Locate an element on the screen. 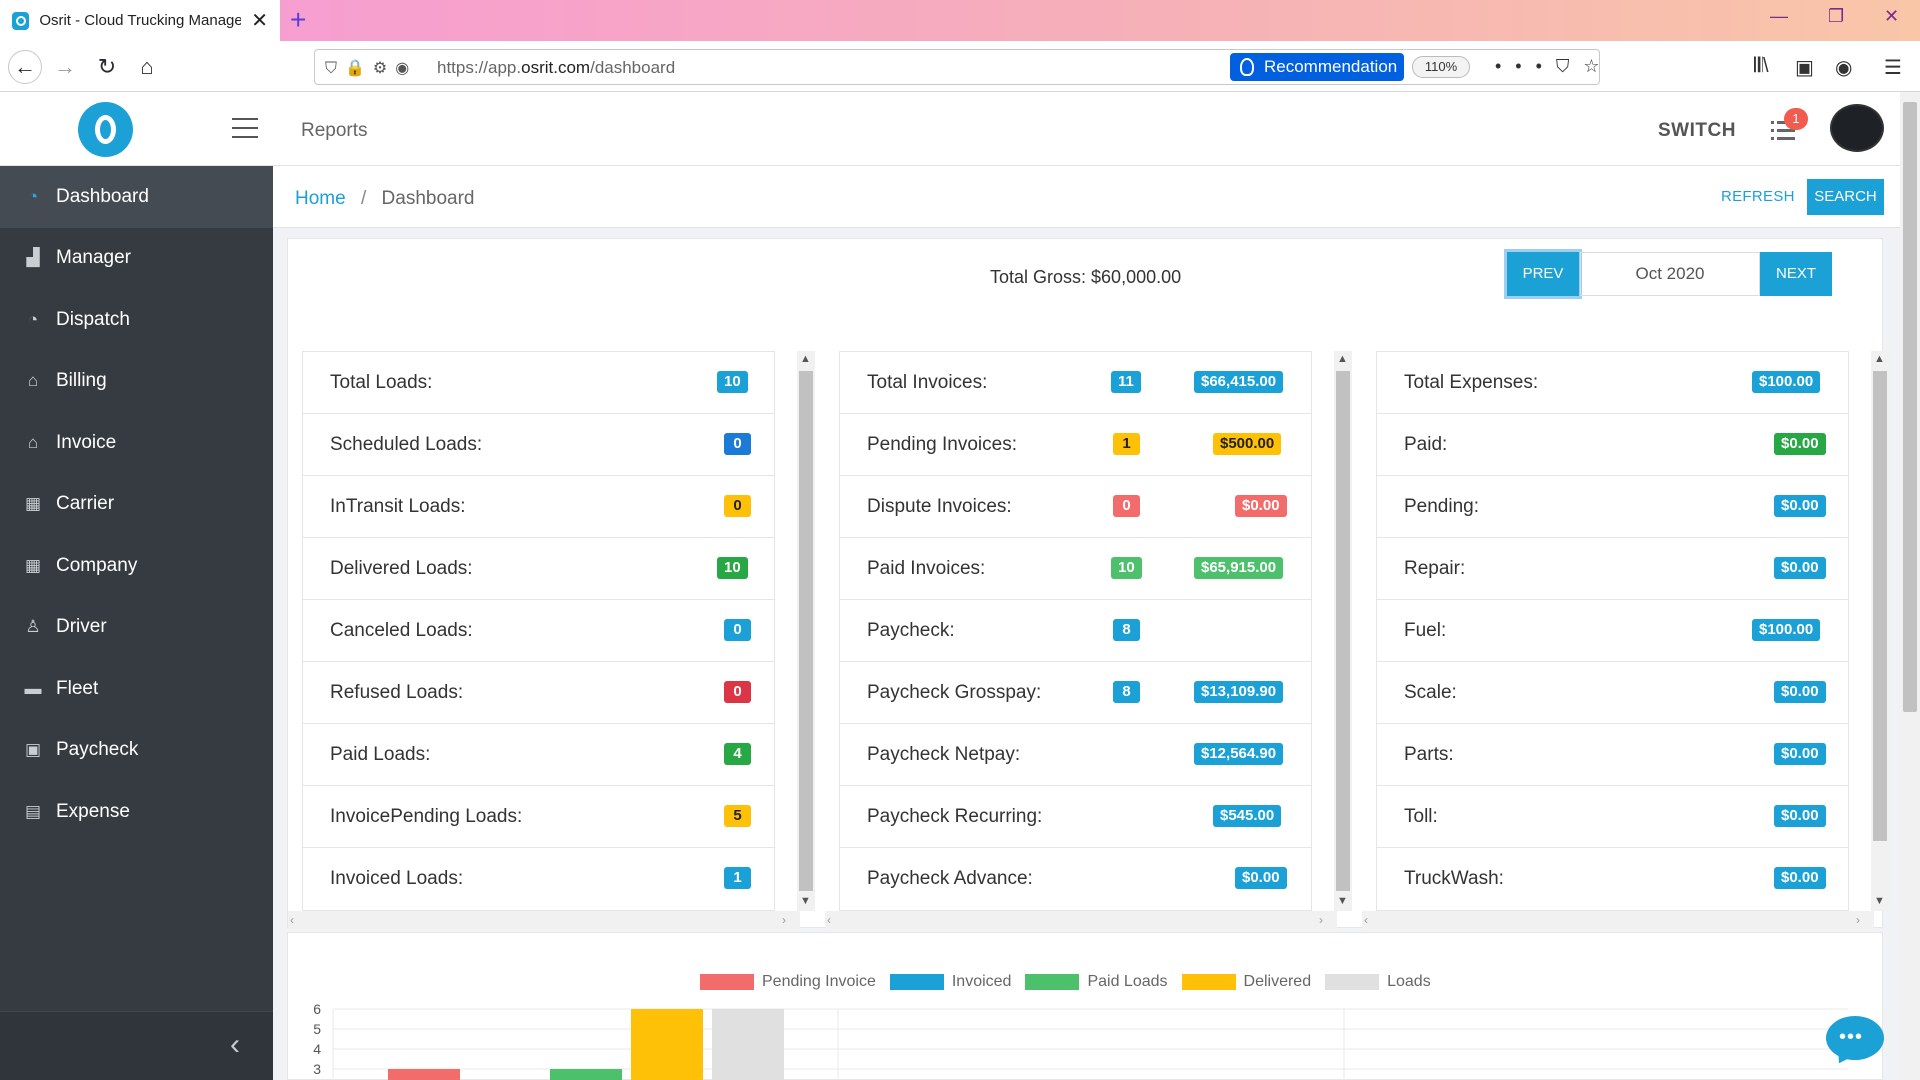 This screenshot has width=1920, height=1080. chat-bubble-icon is located at coordinates (1855, 1038).